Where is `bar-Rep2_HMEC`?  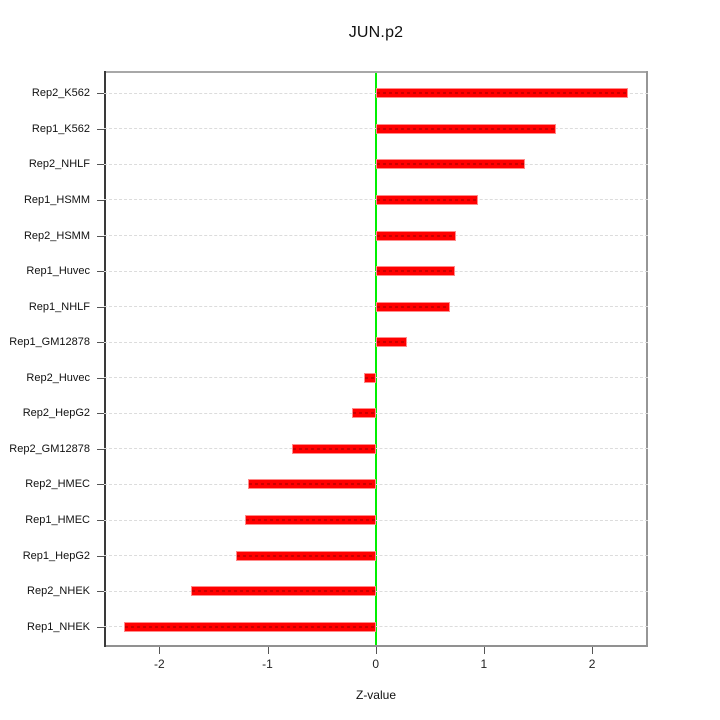 bar-Rep2_HMEC is located at coordinates (312, 484).